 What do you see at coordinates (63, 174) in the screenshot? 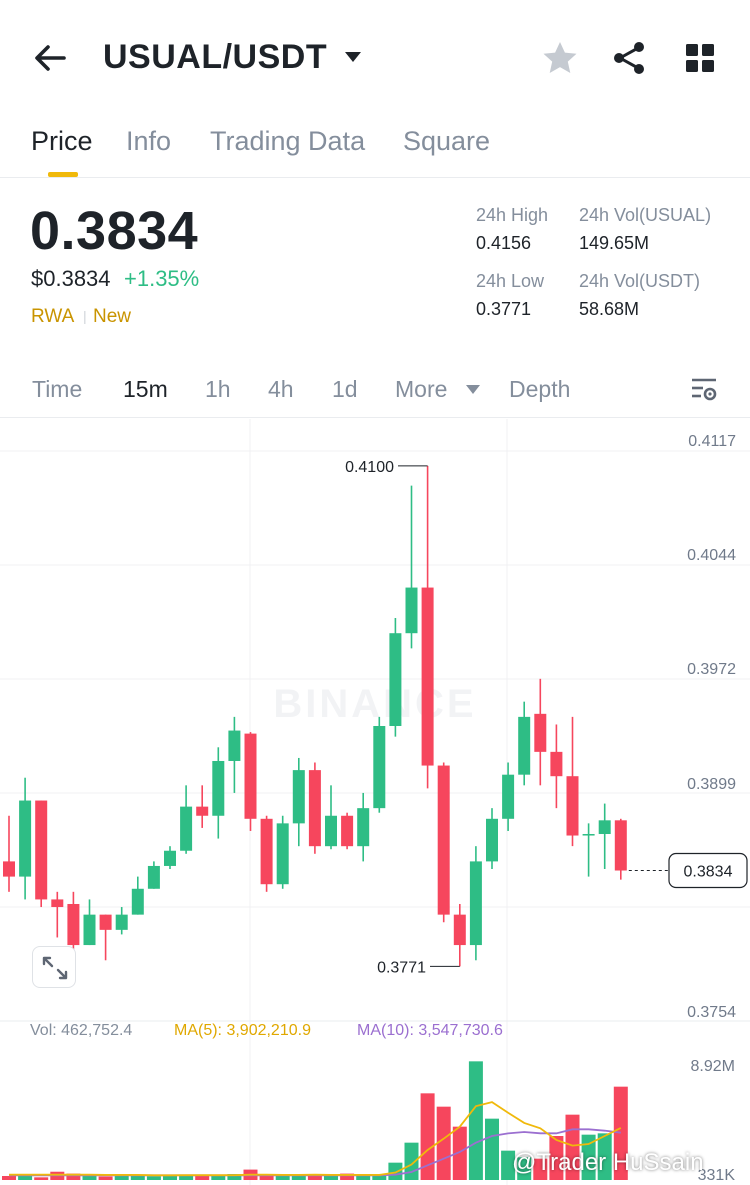
I see `active-tab-indicator` at bounding box center [63, 174].